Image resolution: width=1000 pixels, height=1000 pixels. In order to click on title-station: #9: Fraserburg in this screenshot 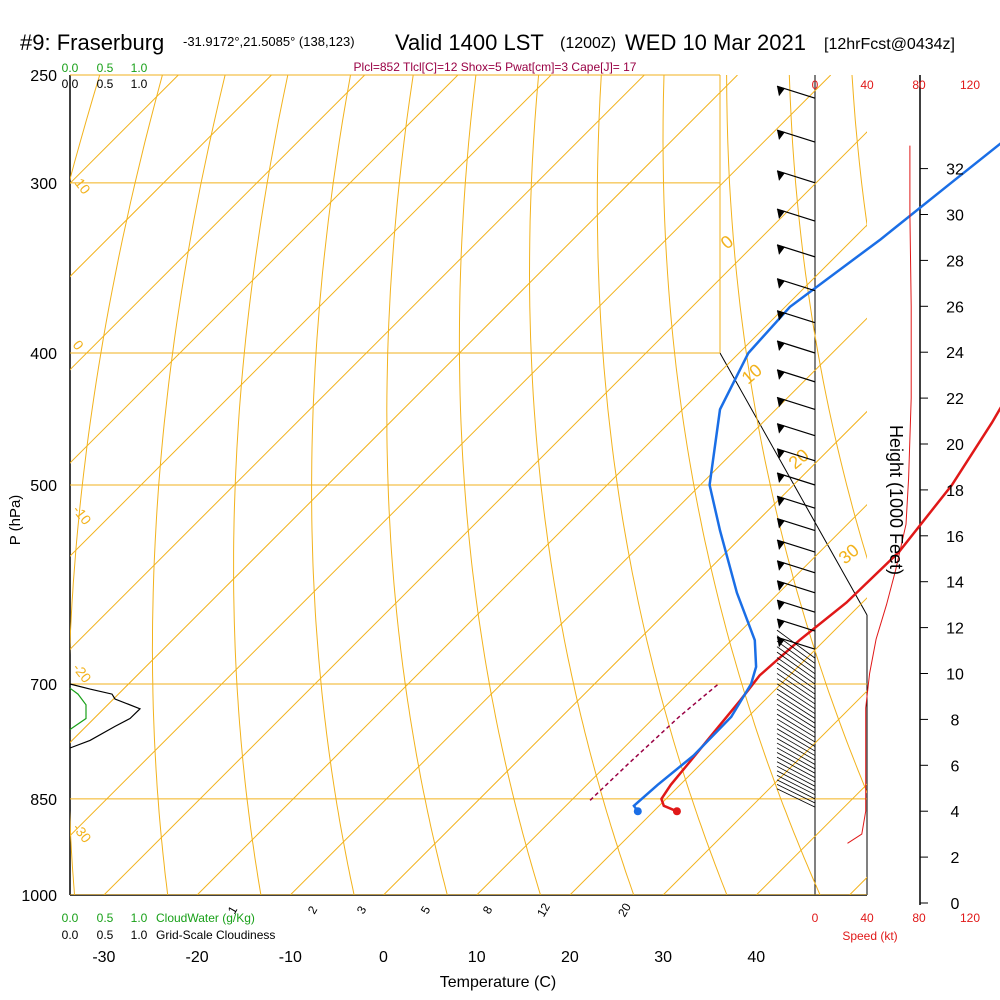, I will do `click(92, 42)`.